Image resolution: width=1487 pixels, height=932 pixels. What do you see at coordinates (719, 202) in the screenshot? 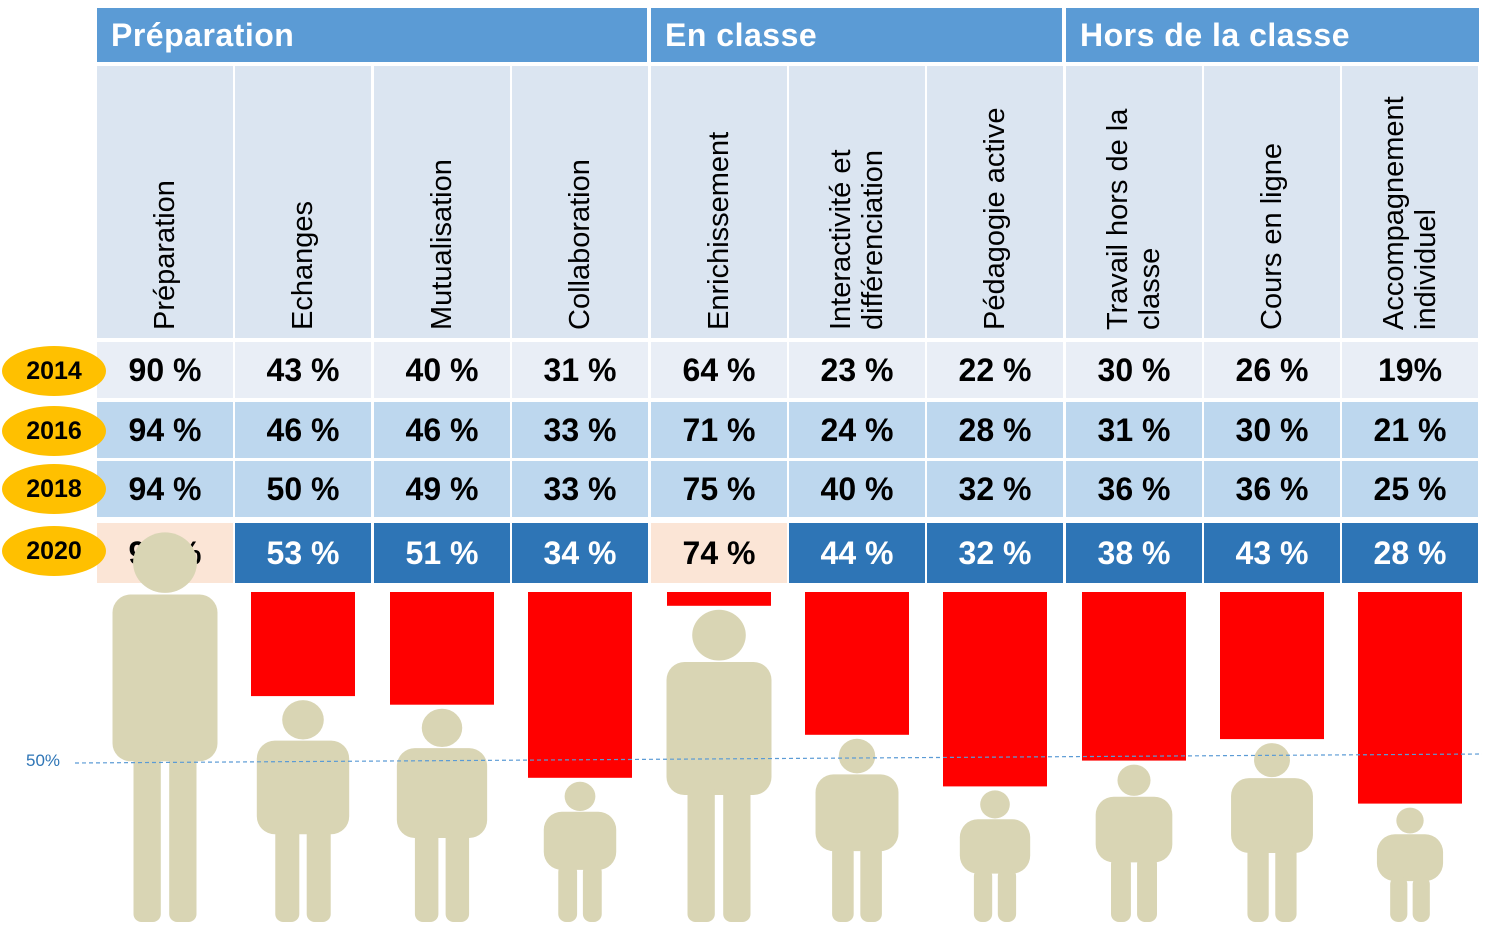
I see `column-header-4: Enrichissement` at bounding box center [719, 202].